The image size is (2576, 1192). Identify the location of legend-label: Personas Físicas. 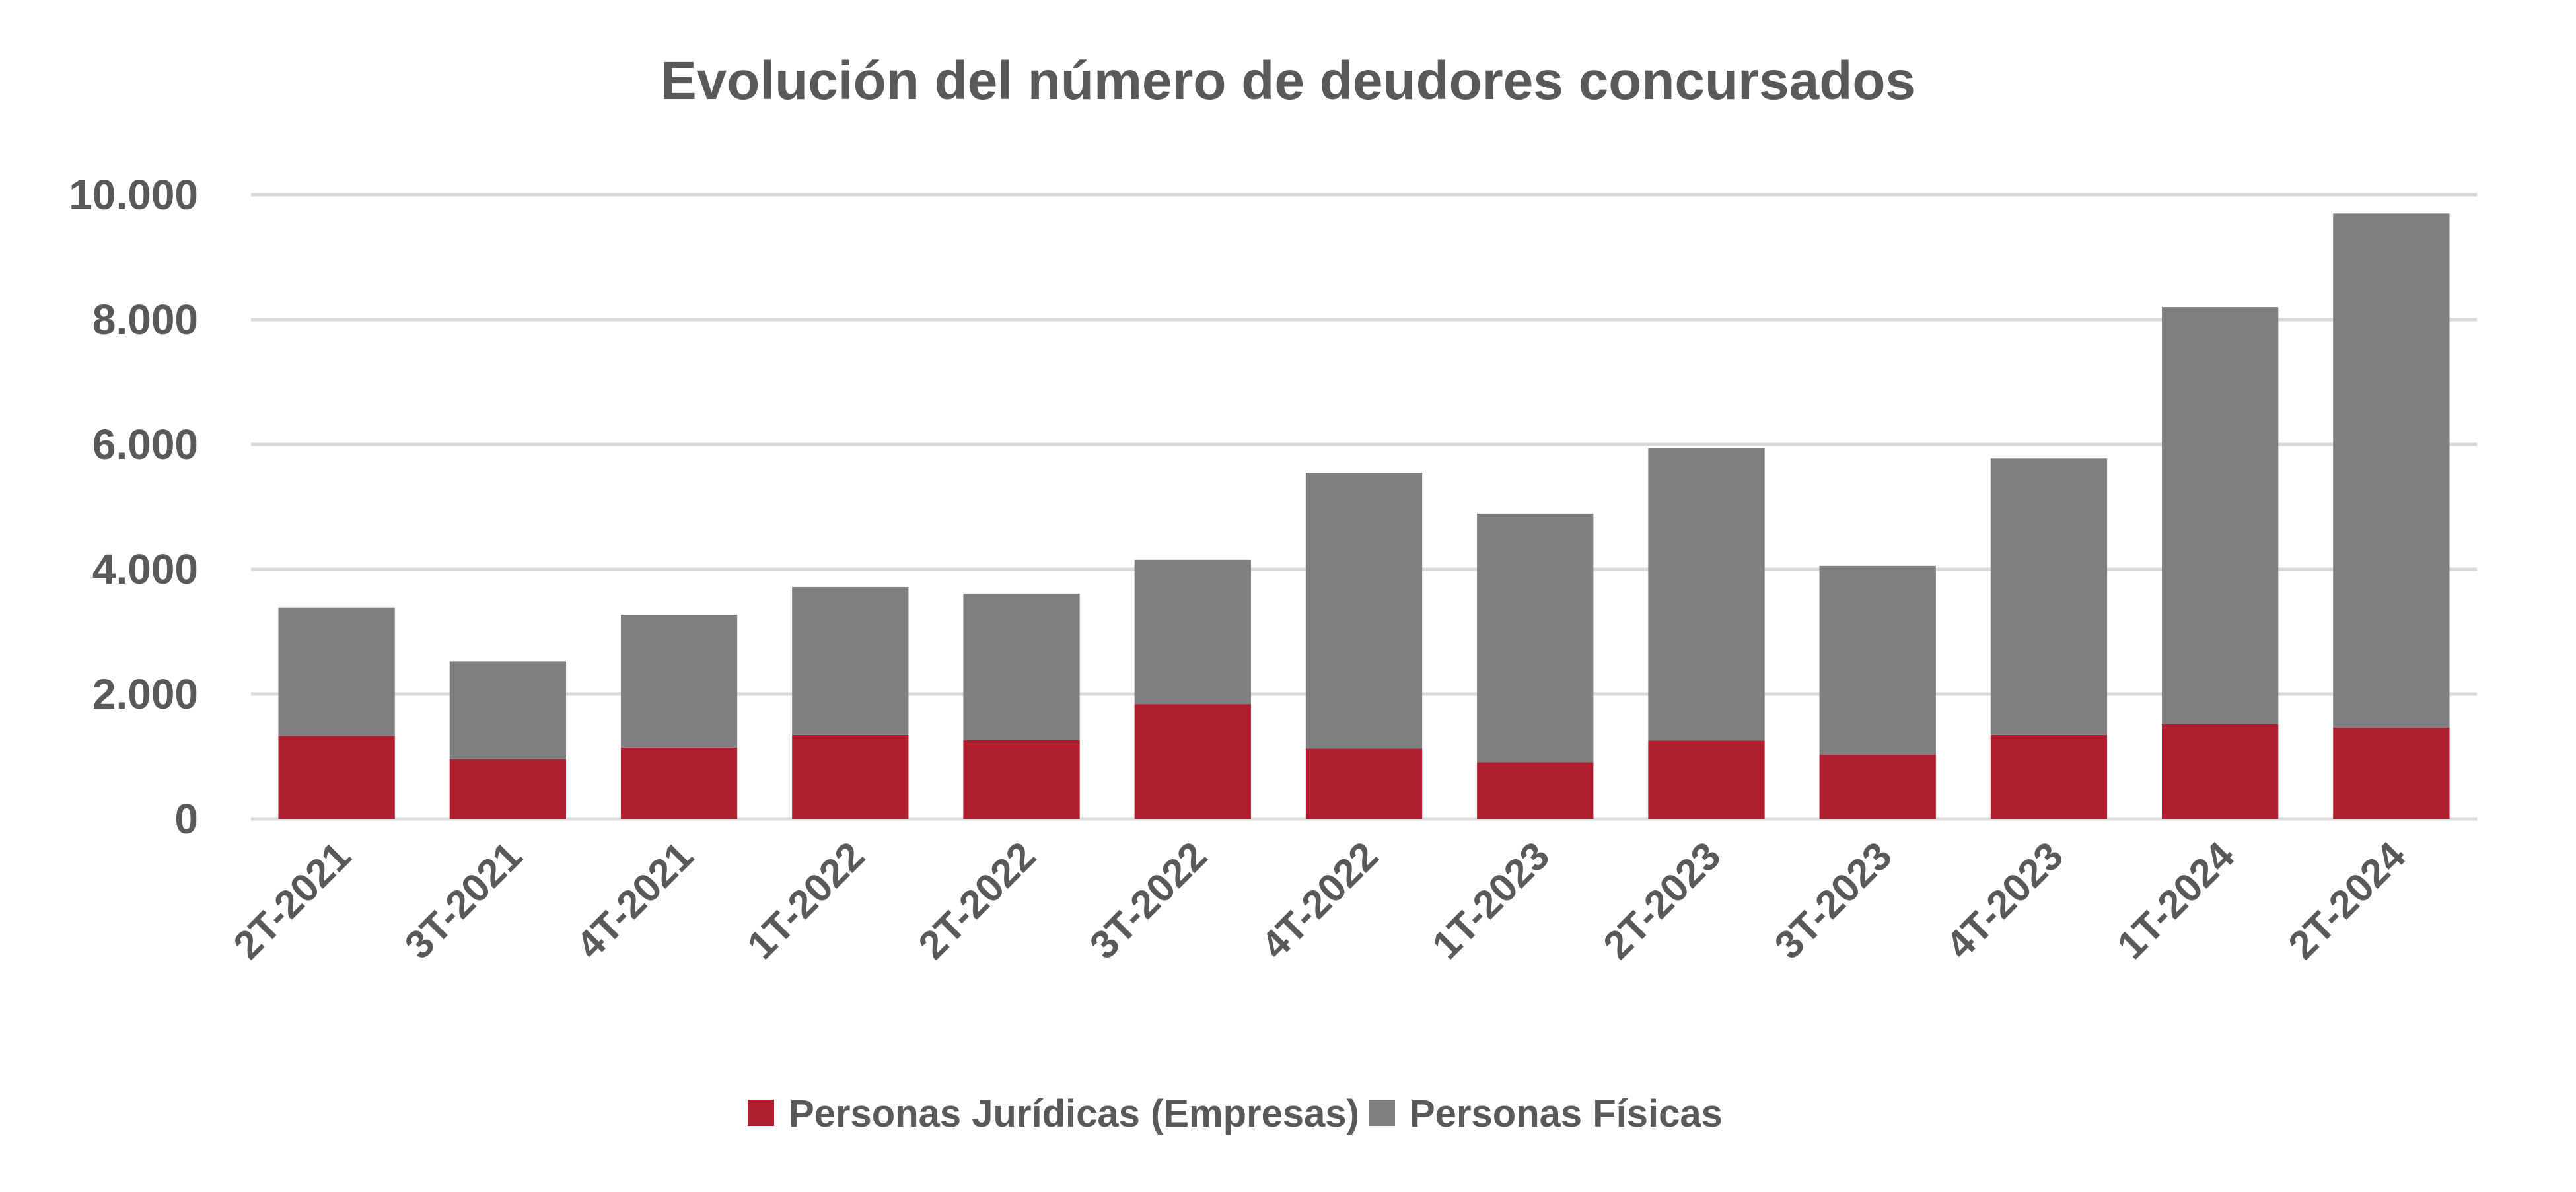
(1566, 1113).